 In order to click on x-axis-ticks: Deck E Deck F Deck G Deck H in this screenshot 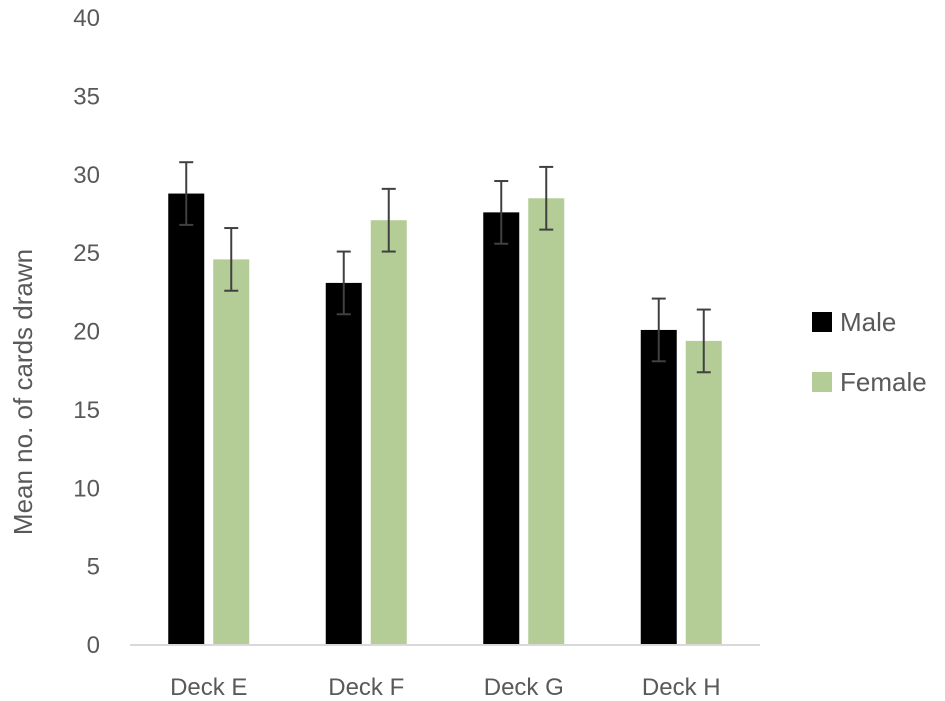, I will do `click(445, 687)`.